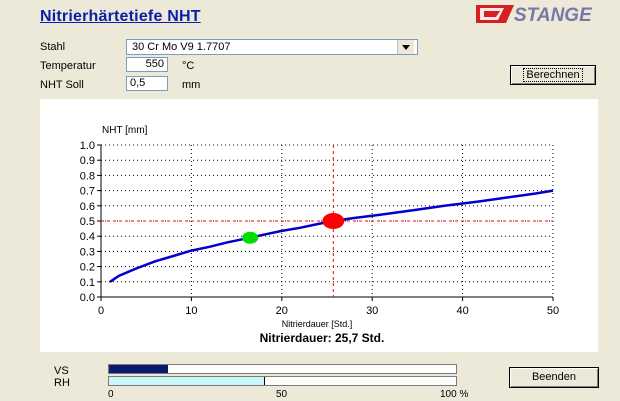 The image size is (620, 401). I want to click on stahl-select-value: 30 Cr Mo V9 1.7707, so click(181, 46).